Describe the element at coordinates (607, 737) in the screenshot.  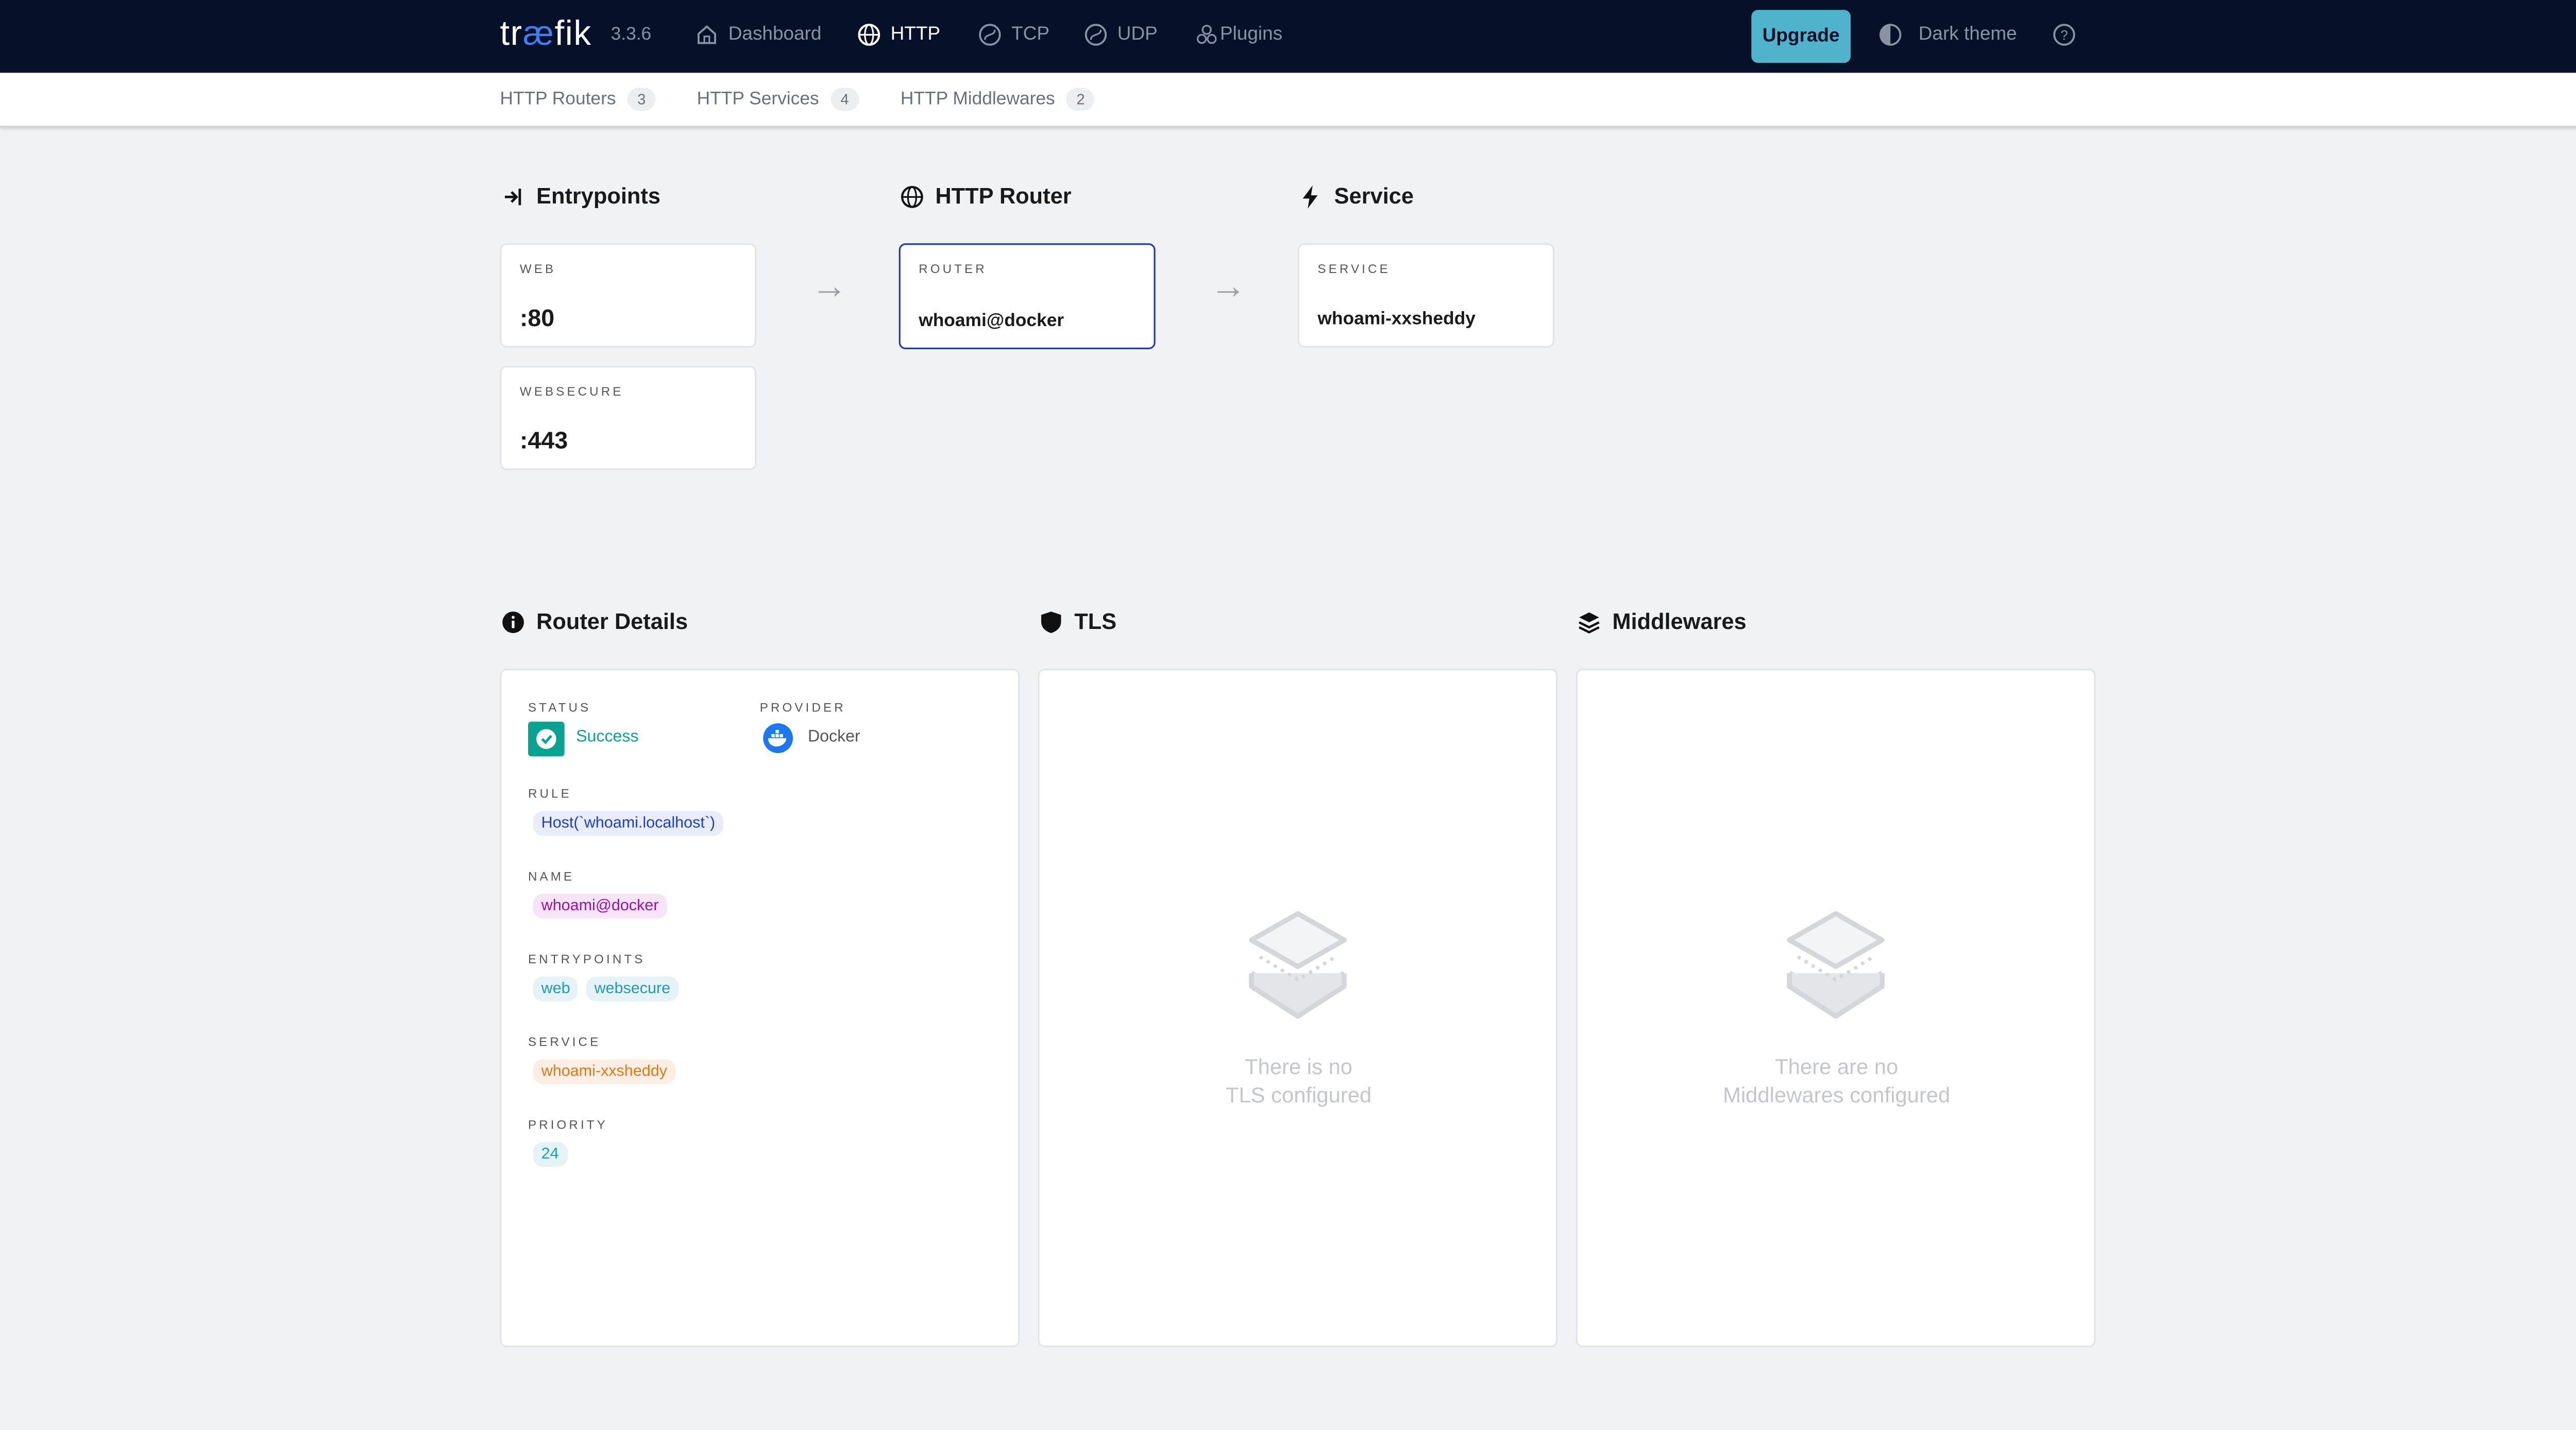
I see `status-value: Success` at that location.